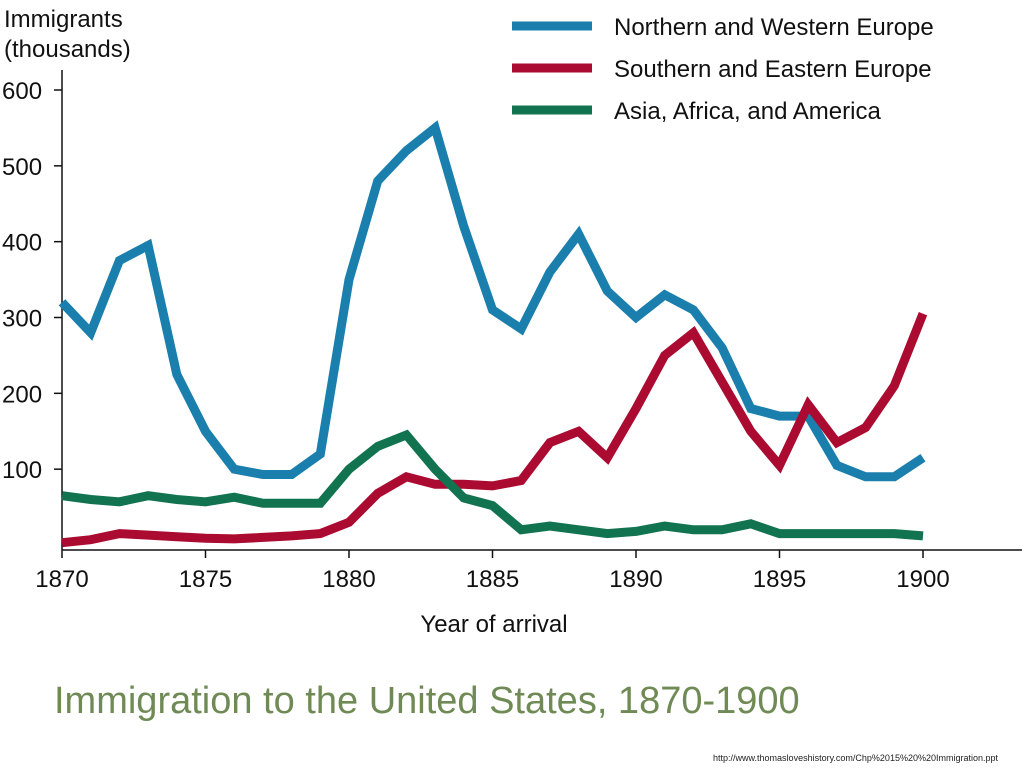 Image resolution: width=1024 pixels, height=768 pixels. I want to click on x-tick-label: 1890, so click(635, 579).